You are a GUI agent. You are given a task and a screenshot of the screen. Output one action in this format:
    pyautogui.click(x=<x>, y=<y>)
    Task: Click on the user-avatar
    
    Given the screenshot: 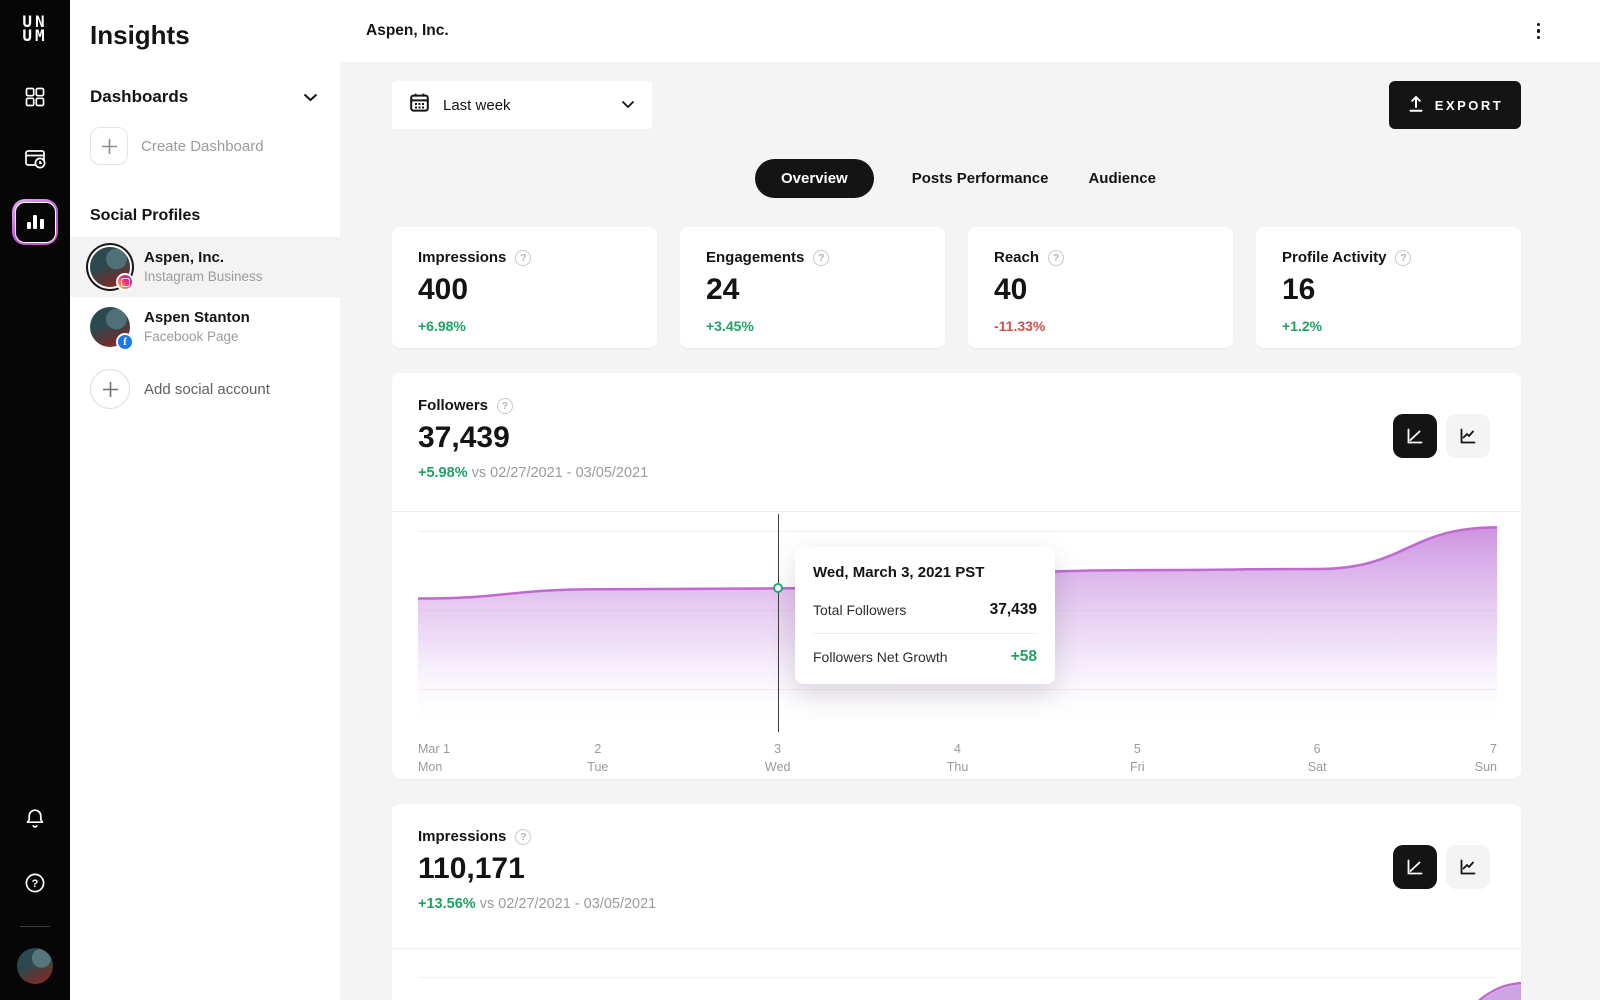 What is the action you would take?
    pyautogui.click(x=35, y=966)
    